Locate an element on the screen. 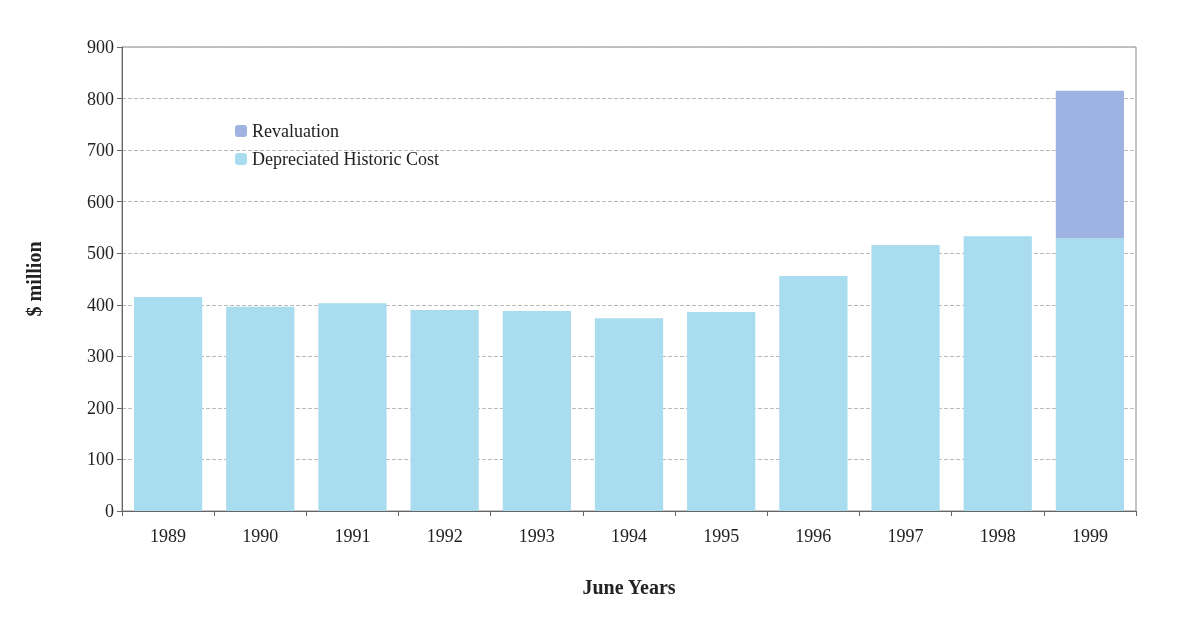 This screenshot has height=621, width=1192. x-tick-label: 1989 is located at coordinates (168, 536).